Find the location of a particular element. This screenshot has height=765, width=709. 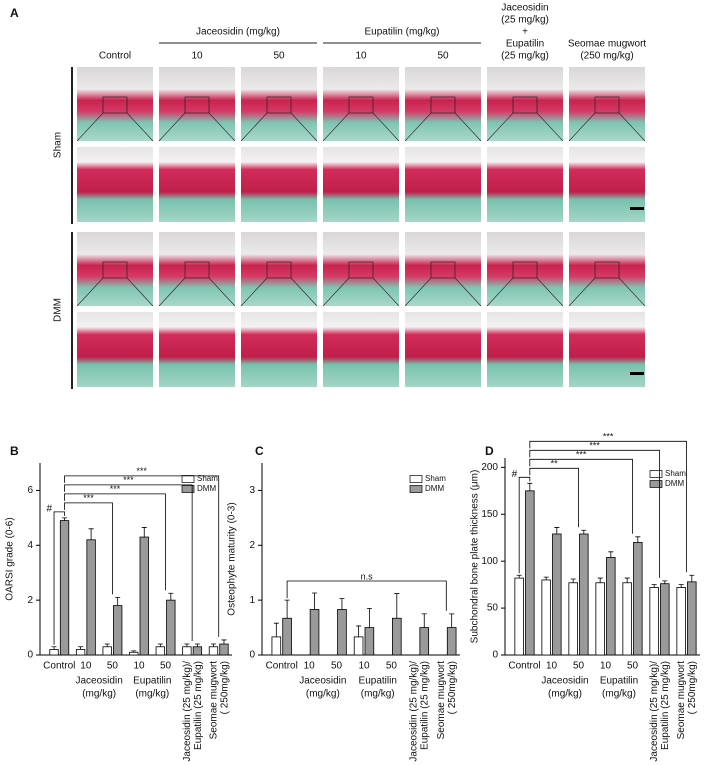

y-tick-label: 4 is located at coordinates (30, 545).